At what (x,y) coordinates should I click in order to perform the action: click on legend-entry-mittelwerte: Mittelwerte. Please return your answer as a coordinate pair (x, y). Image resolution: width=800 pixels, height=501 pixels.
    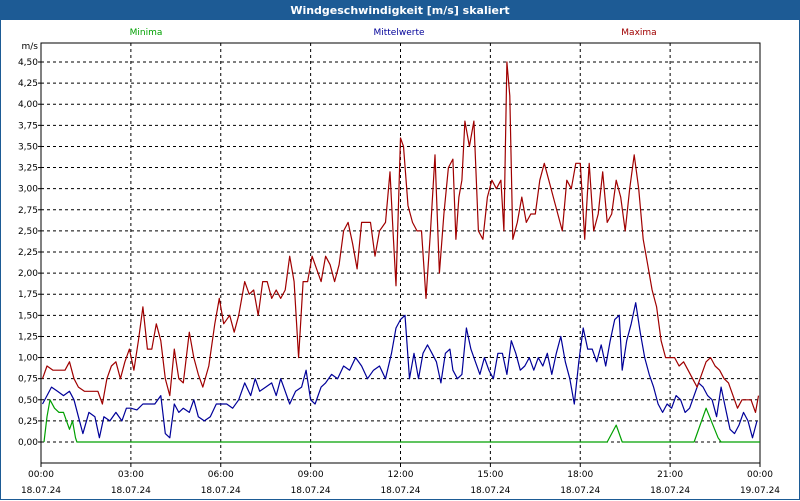
    Looking at the image, I should click on (398, 33).